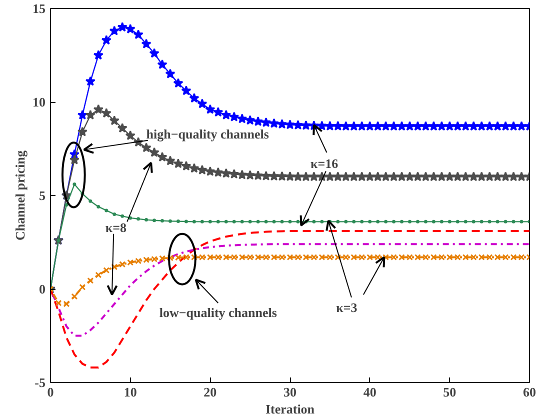 This screenshot has height=419, width=541. What do you see at coordinates (42, 289) in the screenshot?
I see `y-tick-label: 0` at bounding box center [42, 289].